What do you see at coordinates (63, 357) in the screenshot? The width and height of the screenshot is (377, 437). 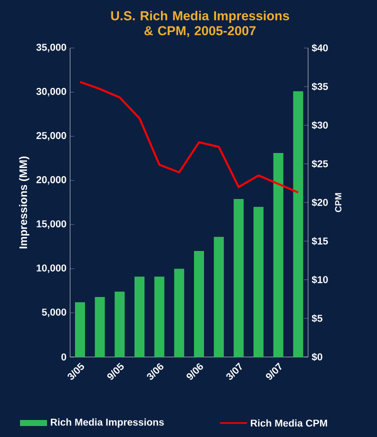 I see `y-tick-label: 0` at bounding box center [63, 357].